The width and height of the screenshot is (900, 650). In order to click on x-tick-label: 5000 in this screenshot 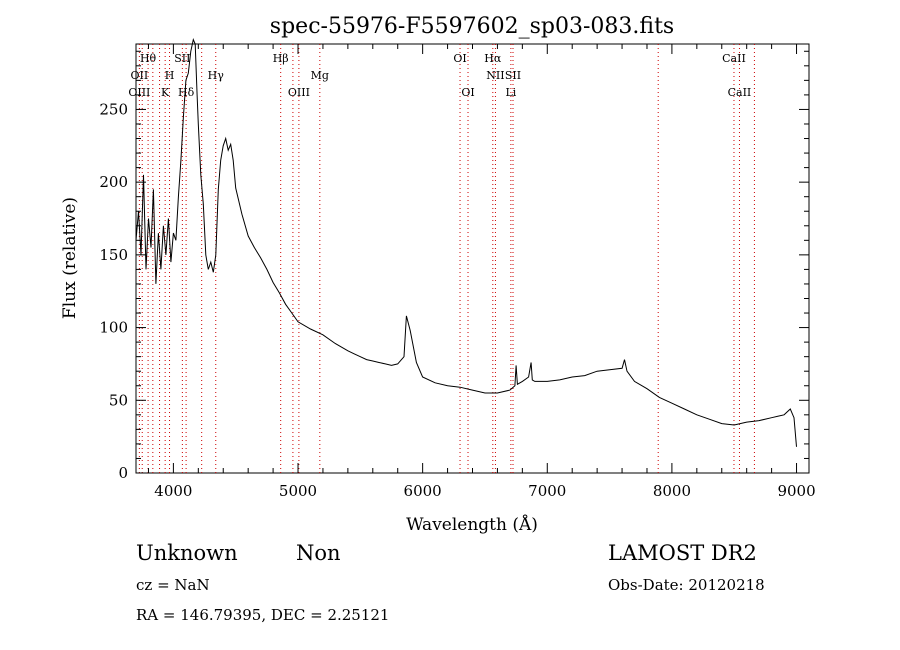, I will do `click(298, 491)`.